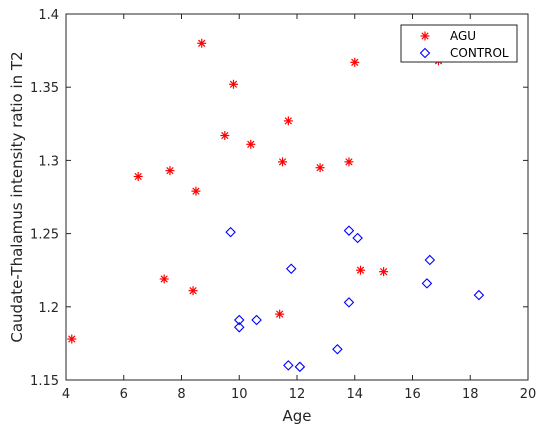  Describe the element at coordinates (44, 235) in the screenshot. I see `y-tick-label: 1.25` at that location.